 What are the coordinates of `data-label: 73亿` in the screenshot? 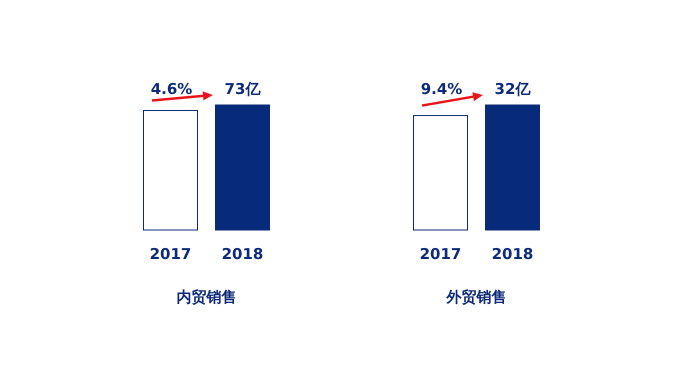 It's located at (243, 89).